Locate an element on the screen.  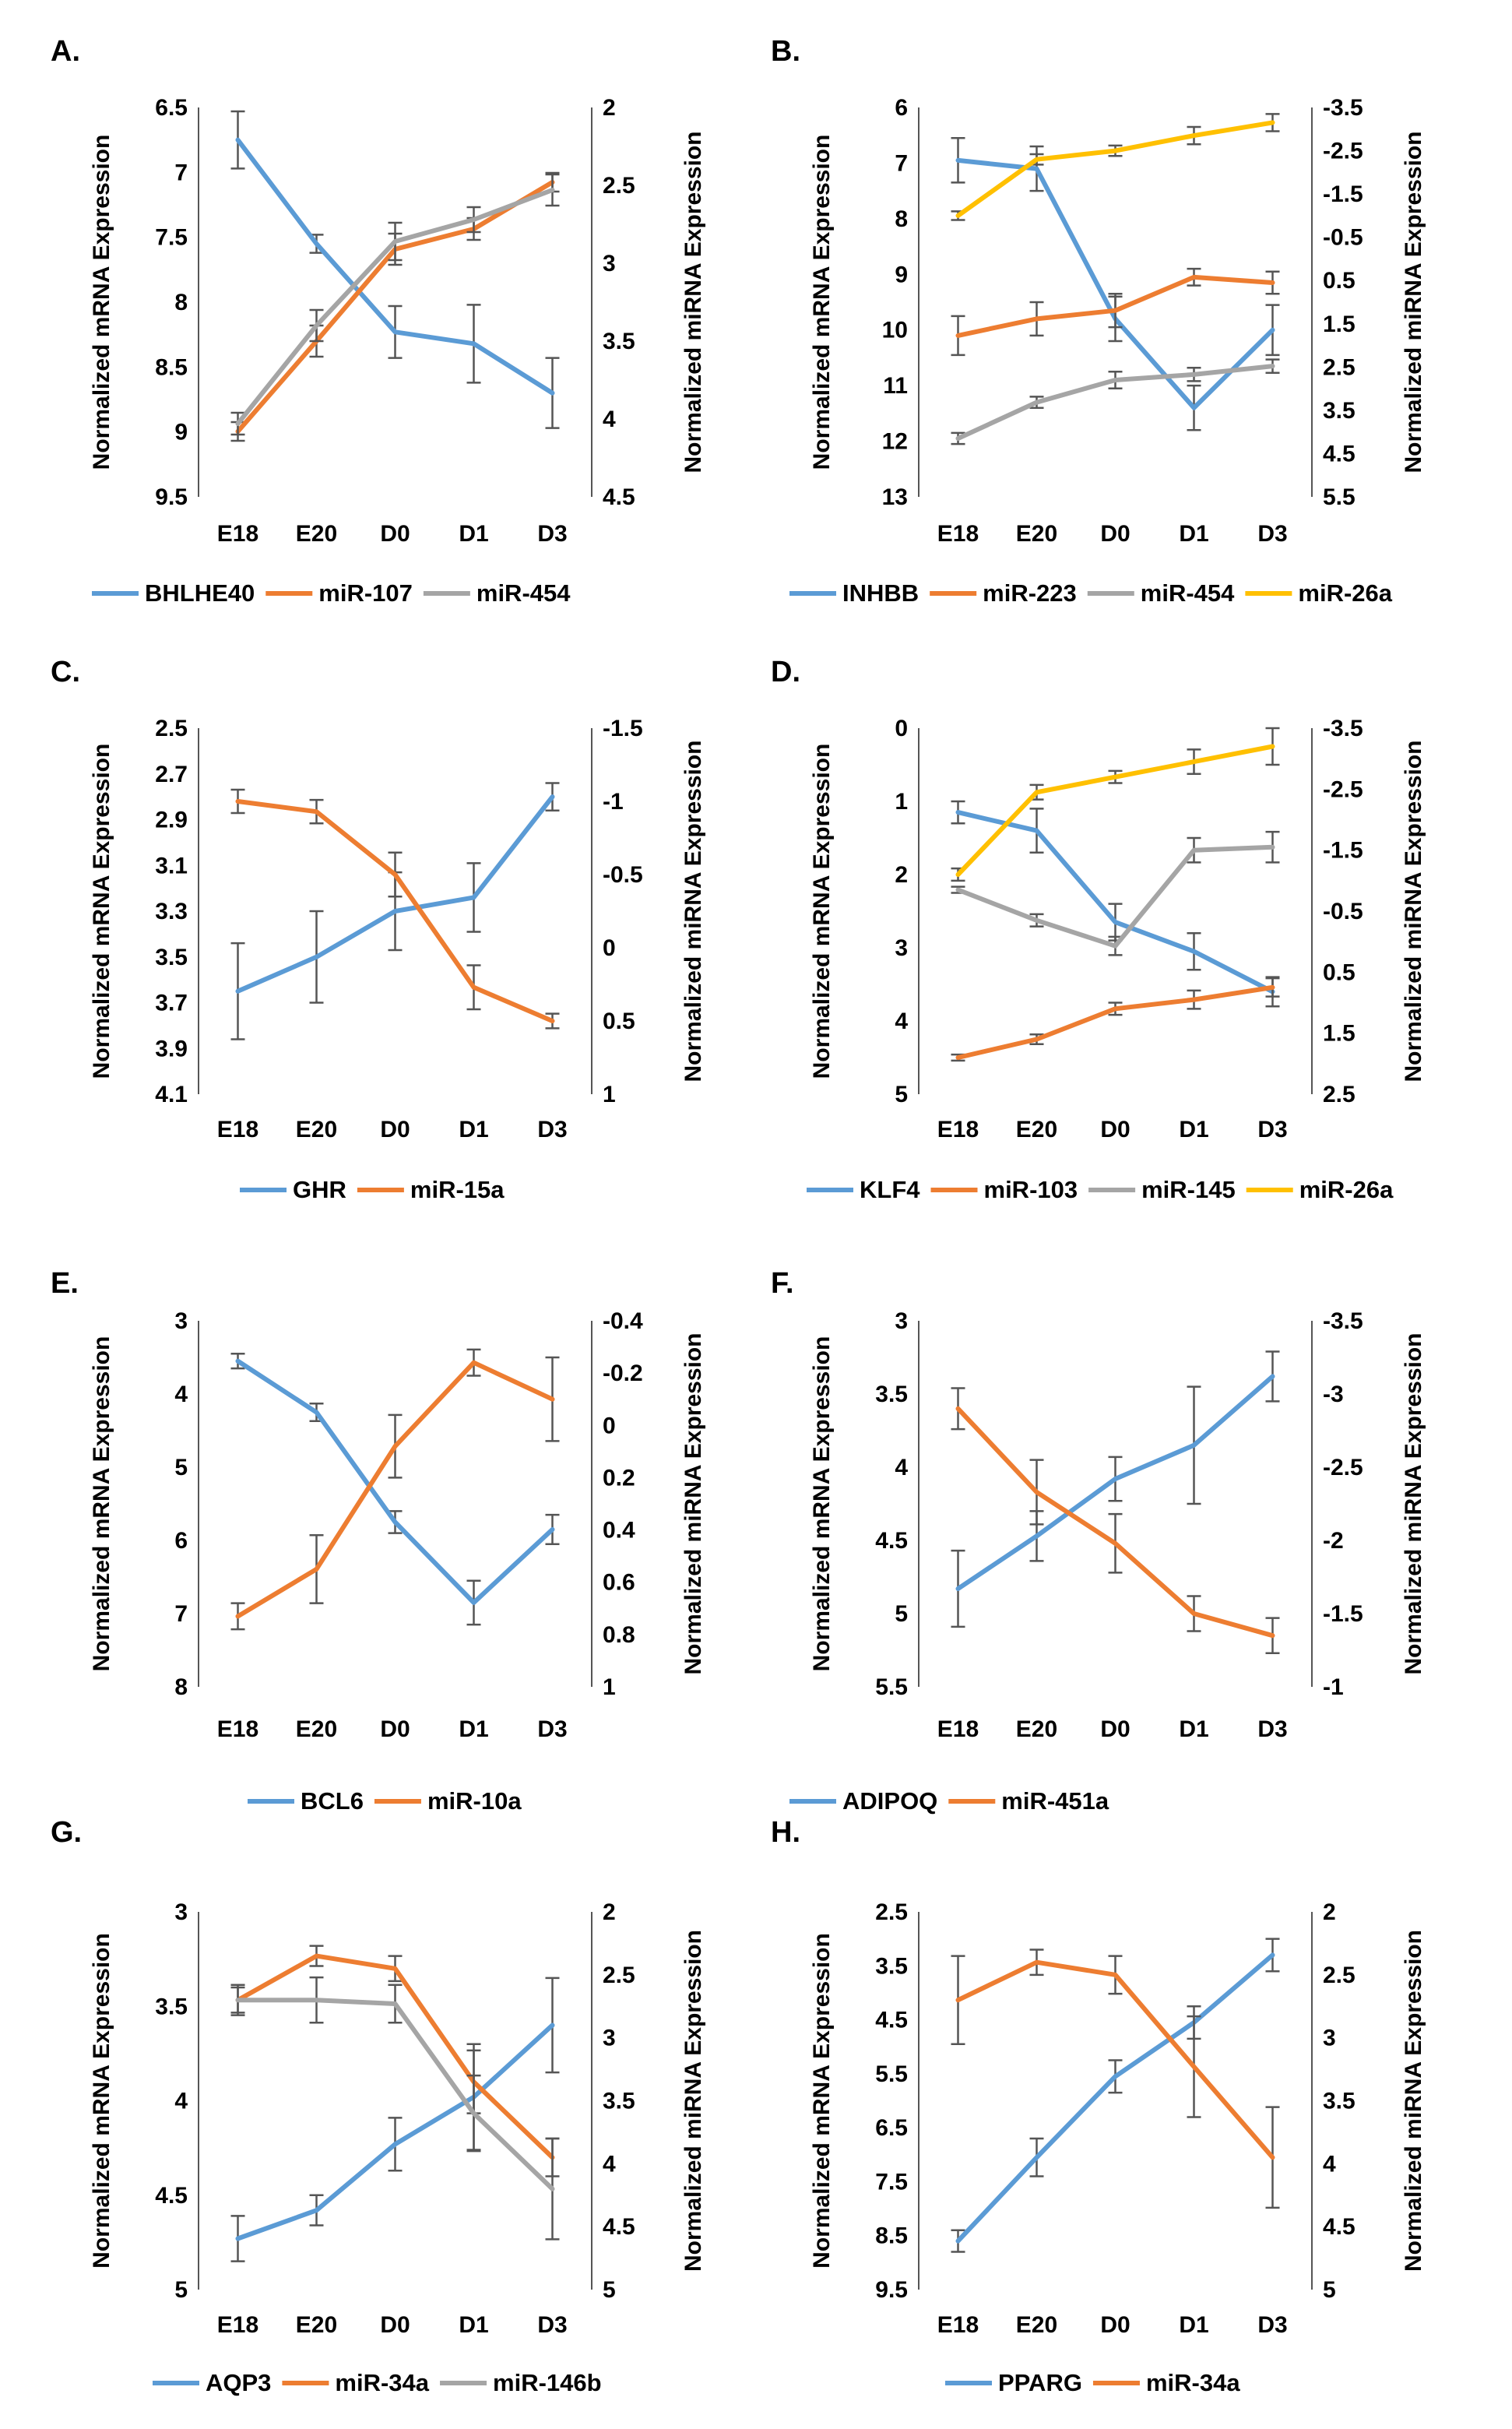
y2-tick-label: 4.5 is located at coordinates (619, 497).